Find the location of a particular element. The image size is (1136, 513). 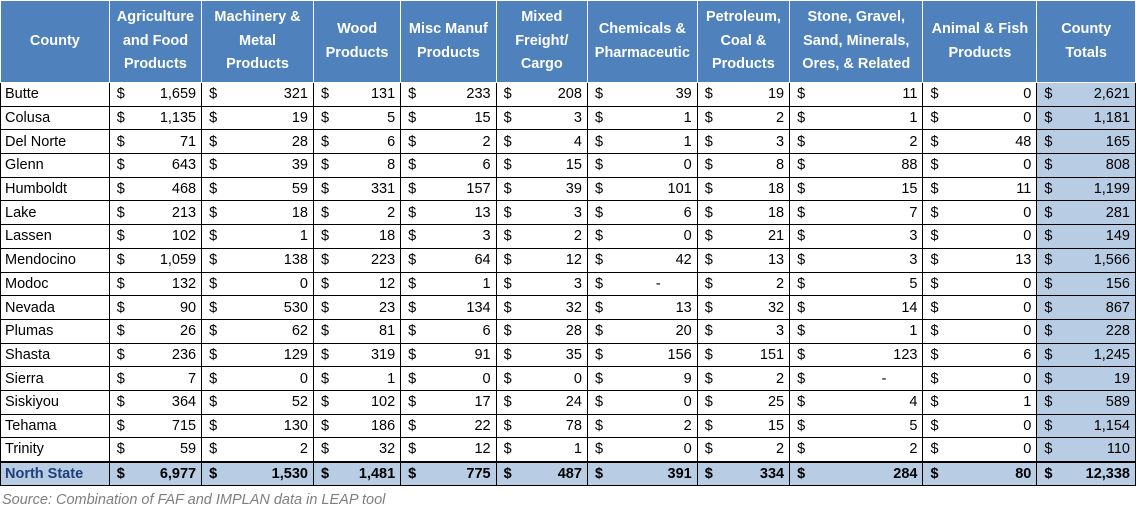

cell-value: 18 is located at coordinates (754, 213).